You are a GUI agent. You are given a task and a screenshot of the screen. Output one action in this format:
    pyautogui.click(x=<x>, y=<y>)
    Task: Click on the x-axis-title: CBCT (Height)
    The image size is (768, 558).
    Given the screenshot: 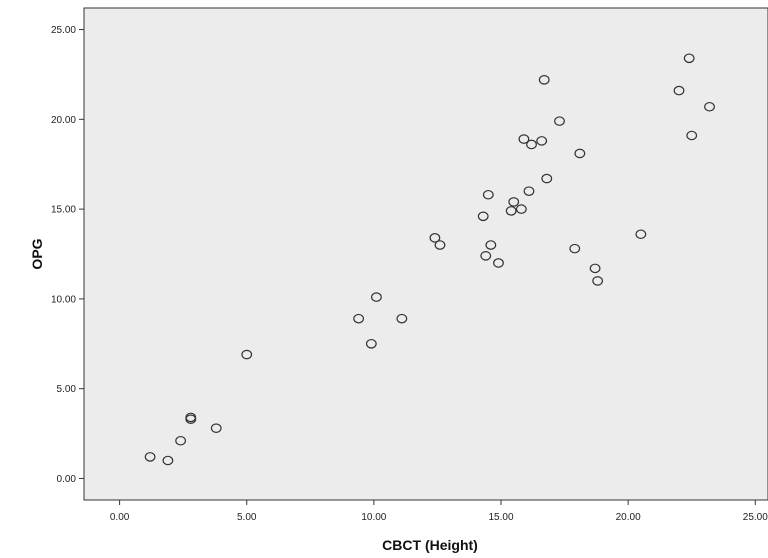 What is the action you would take?
    pyautogui.click(x=430, y=545)
    